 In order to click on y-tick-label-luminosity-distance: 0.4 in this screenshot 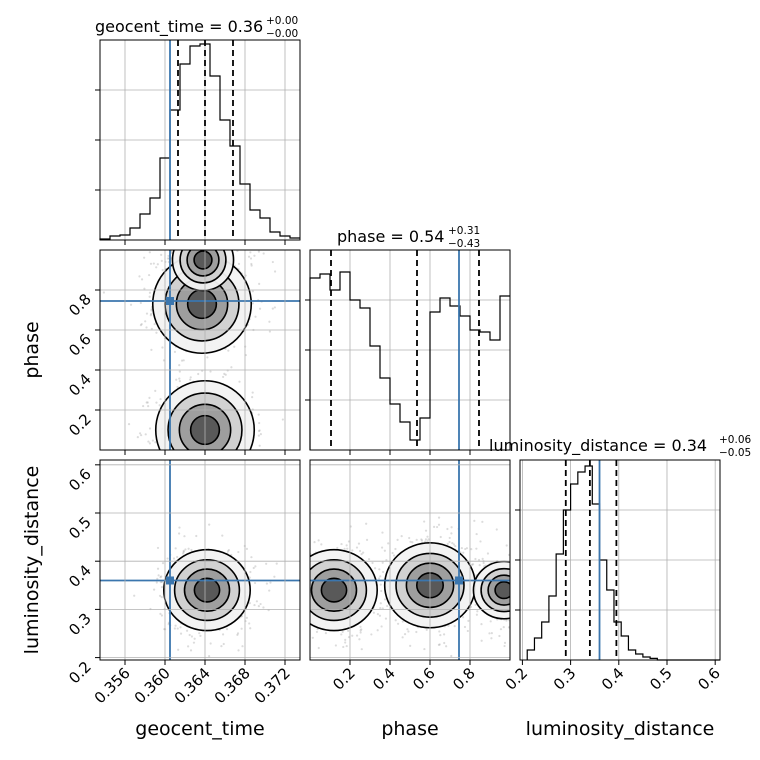, I will do `click(80, 576)`.